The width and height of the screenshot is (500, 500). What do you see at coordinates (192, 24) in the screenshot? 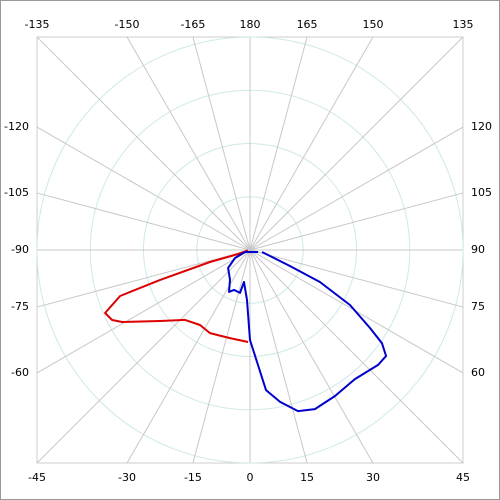
I see `angle-tick-label: -165` at bounding box center [192, 24].